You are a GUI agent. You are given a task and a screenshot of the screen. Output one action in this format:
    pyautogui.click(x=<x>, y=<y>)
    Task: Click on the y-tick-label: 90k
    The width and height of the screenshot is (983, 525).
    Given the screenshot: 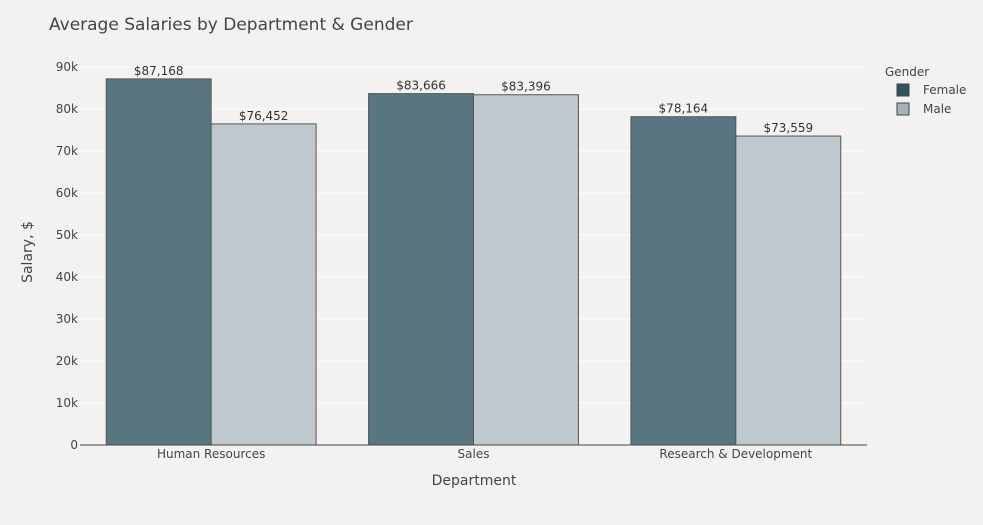 What is the action you would take?
    pyautogui.click(x=67, y=67)
    